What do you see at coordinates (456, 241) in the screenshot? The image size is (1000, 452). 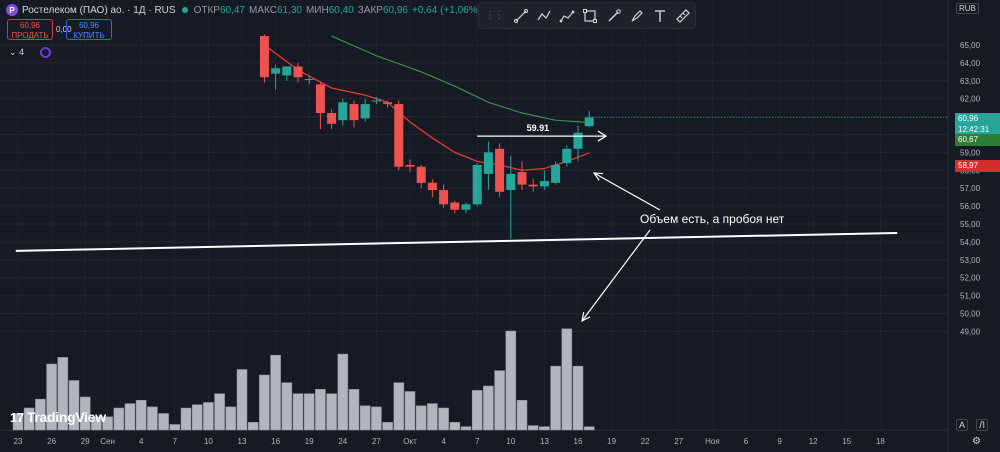 I see `support-trendline` at bounding box center [456, 241].